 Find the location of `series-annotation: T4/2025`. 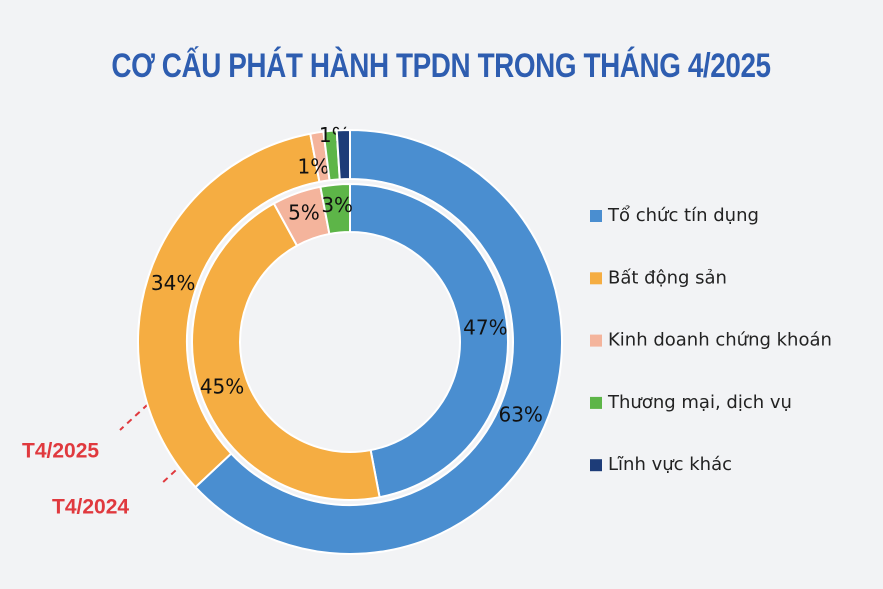

series-annotation: T4/2025 is located at coordinates (60, 451).